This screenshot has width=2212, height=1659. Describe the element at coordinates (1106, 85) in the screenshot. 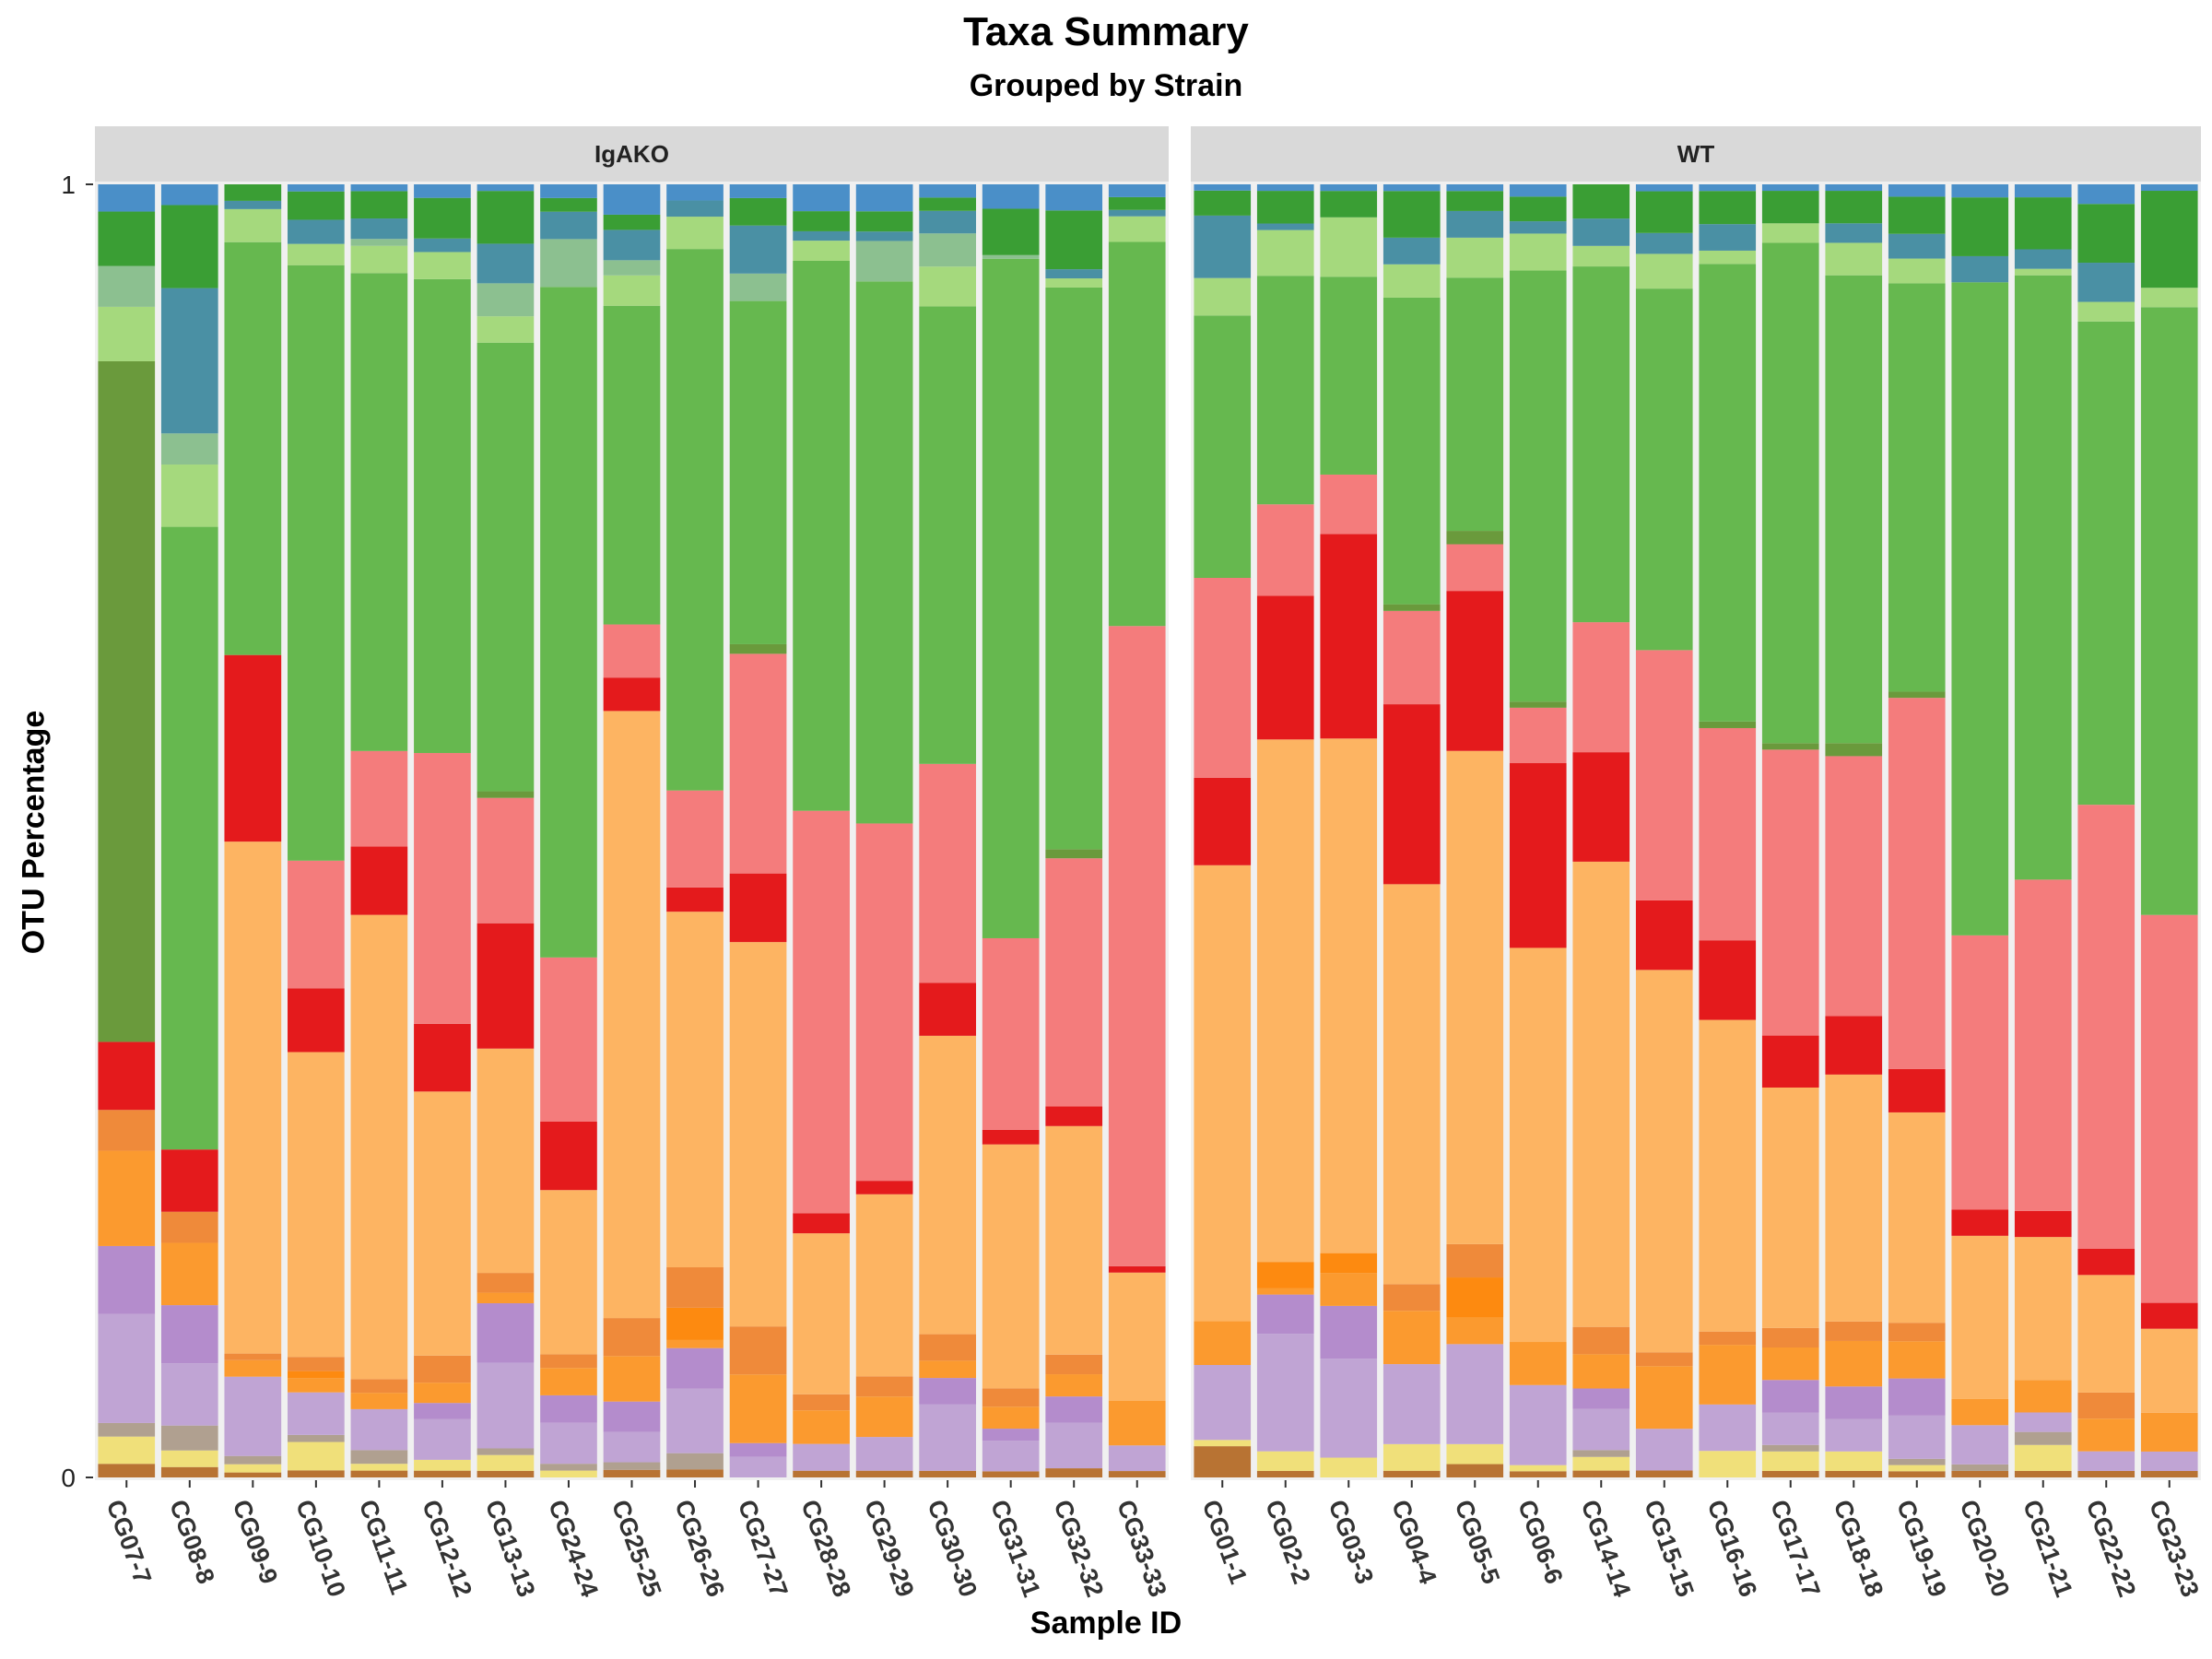

I see `chart-subtitle: Grouped by Strain` at that location.